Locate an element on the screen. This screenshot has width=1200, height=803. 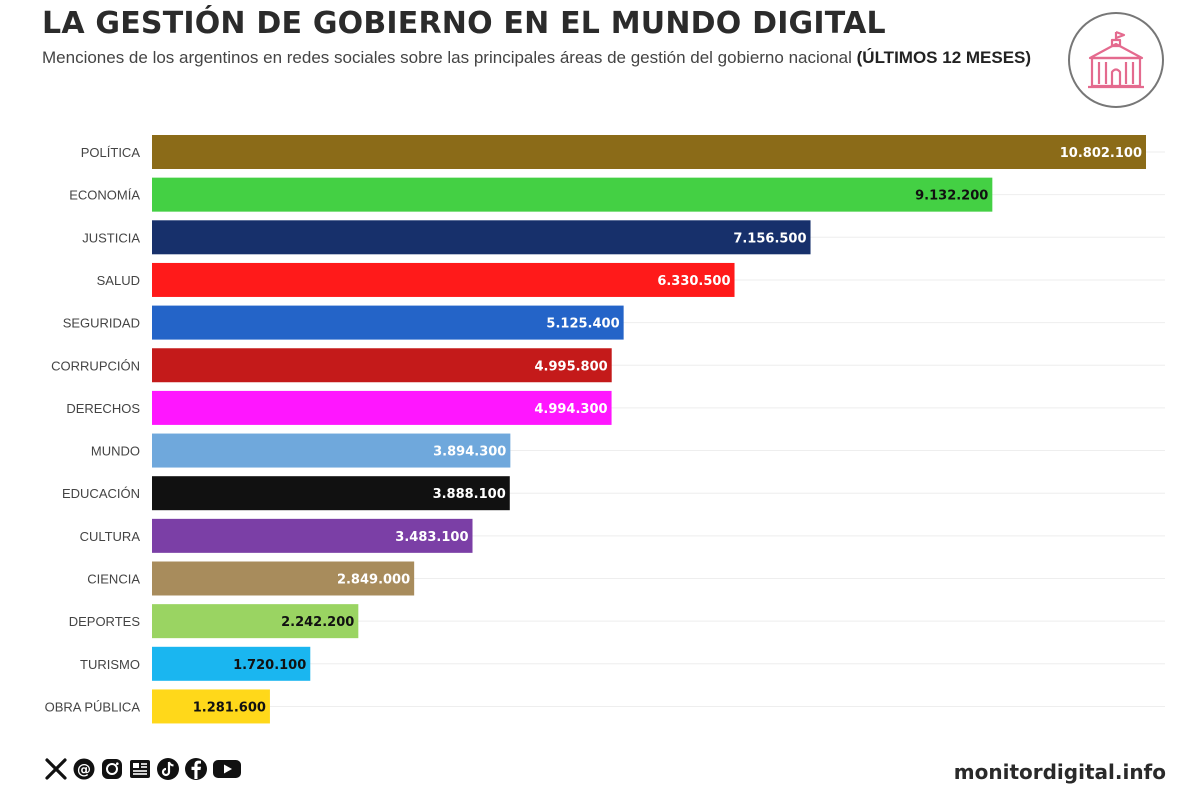
category-label: ECONOMÍA is located at coordinates (104, 195).